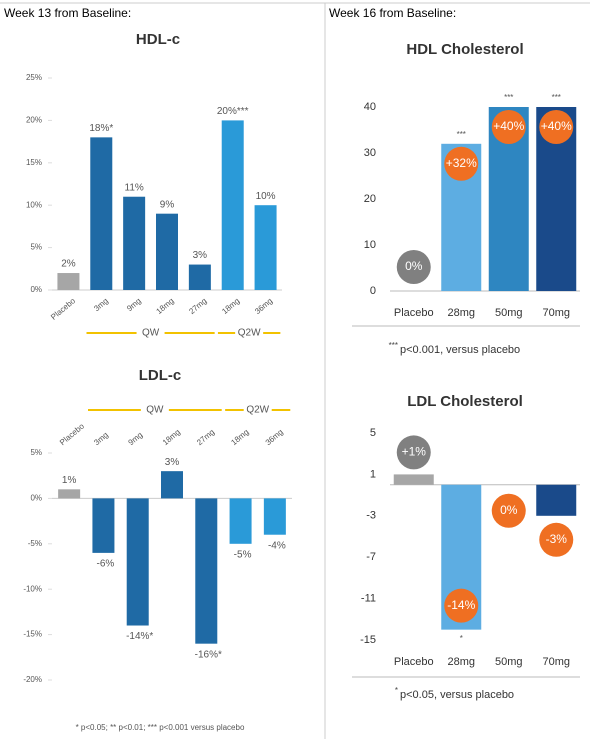 The width and height of the screenshot is (590, 739). What do you see at coordinates (373, 291) in the screenshot?
I see `y-tick-label: 0` at bounding box center [373, 291].